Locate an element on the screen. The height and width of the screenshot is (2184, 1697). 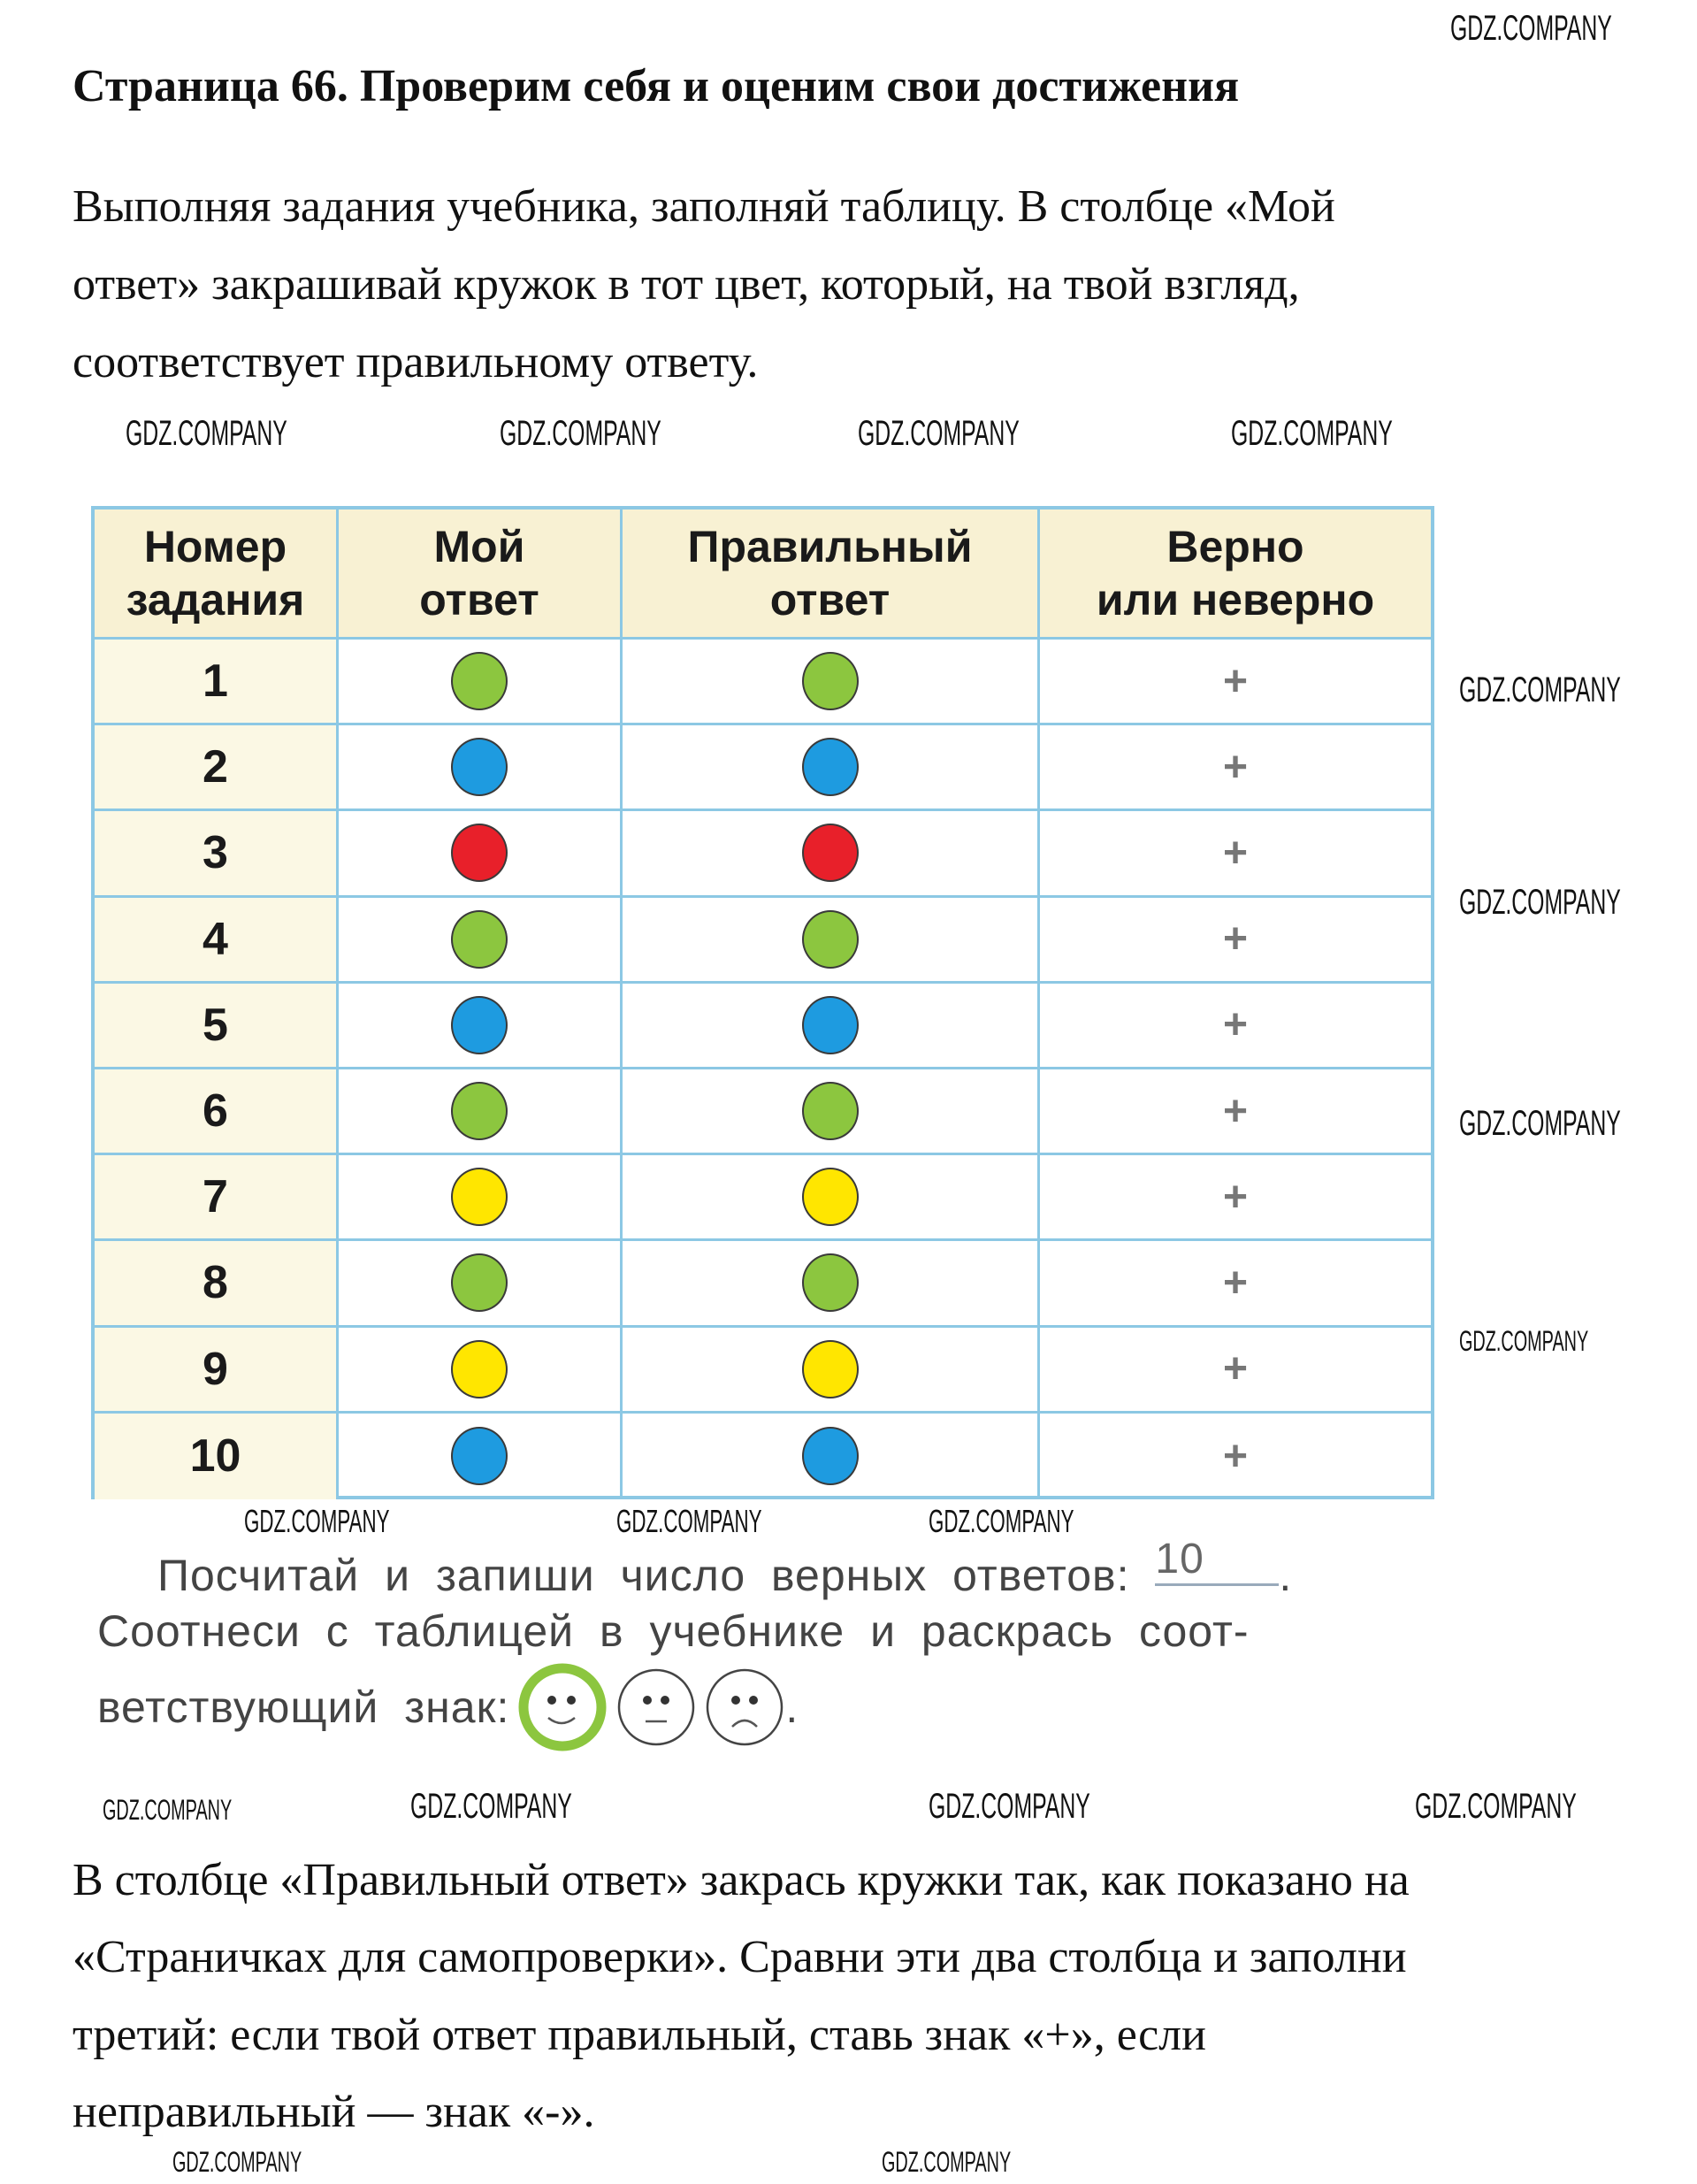
task-number-cell: 2 is located at coordinates (217, 767).